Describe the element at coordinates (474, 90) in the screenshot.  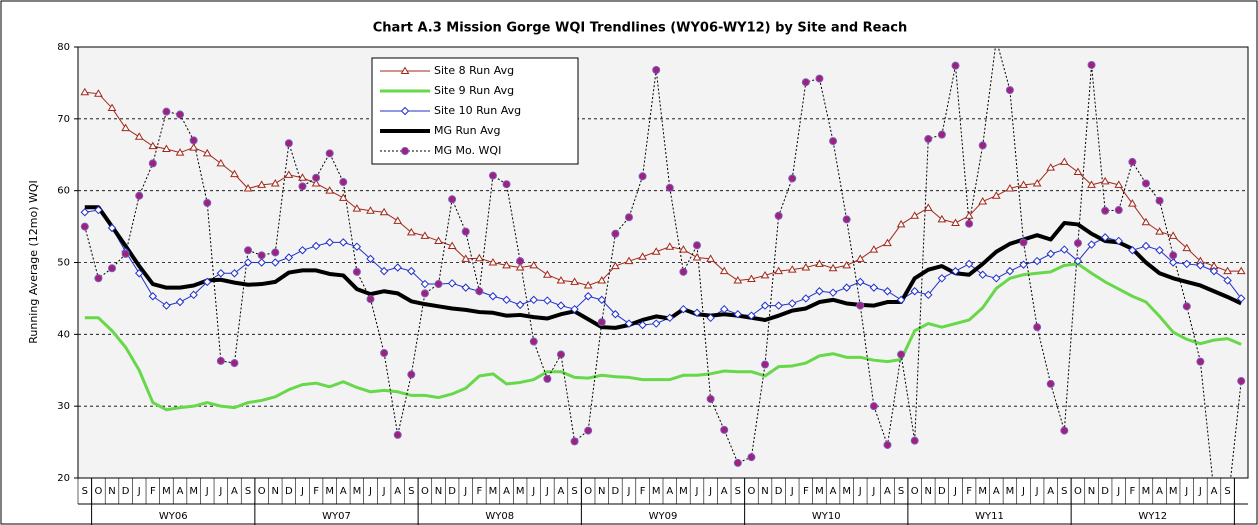
I see `legend-label: Site 9 Run Avg` at that location.